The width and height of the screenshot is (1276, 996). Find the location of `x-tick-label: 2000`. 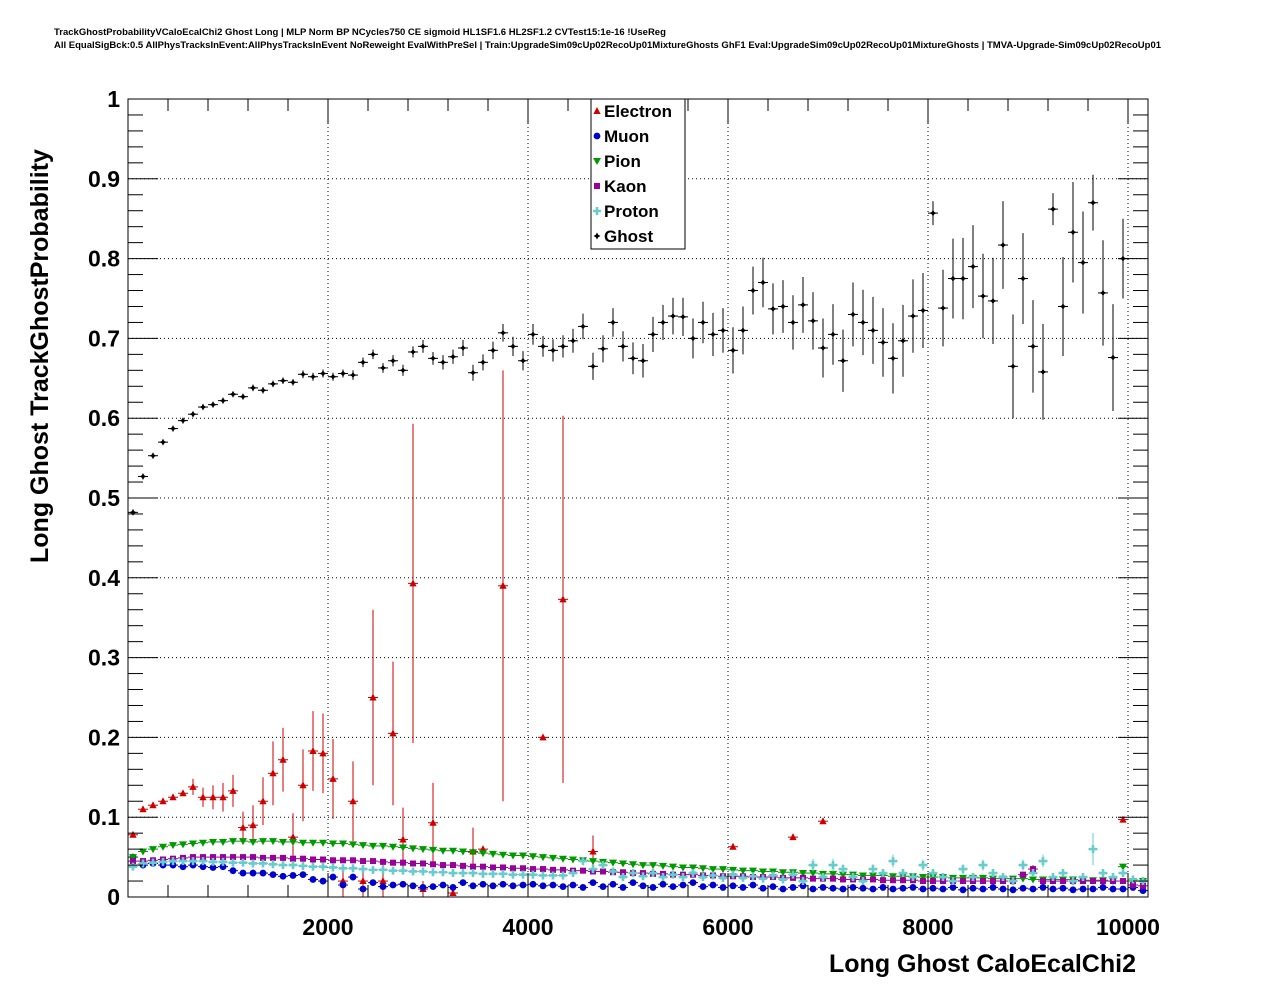

x-tick-label: 2000 is located at coordinates (327, 927).